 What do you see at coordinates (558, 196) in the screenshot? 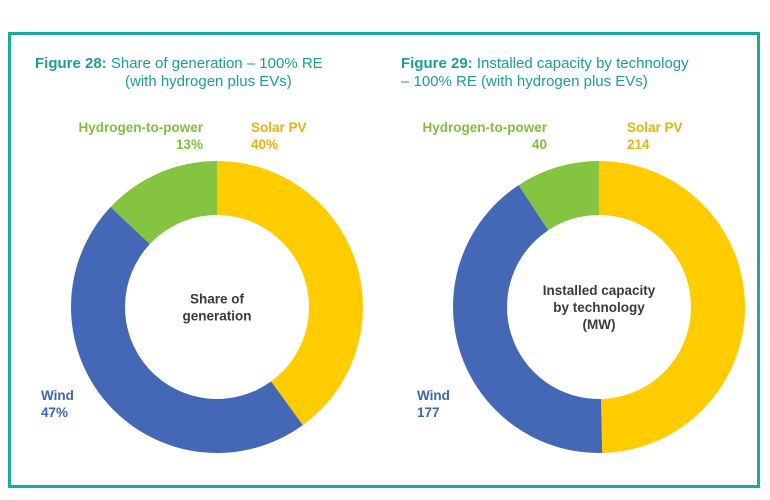
I see `fig29-hydrogen-slice` at bounding box center [558, 196].